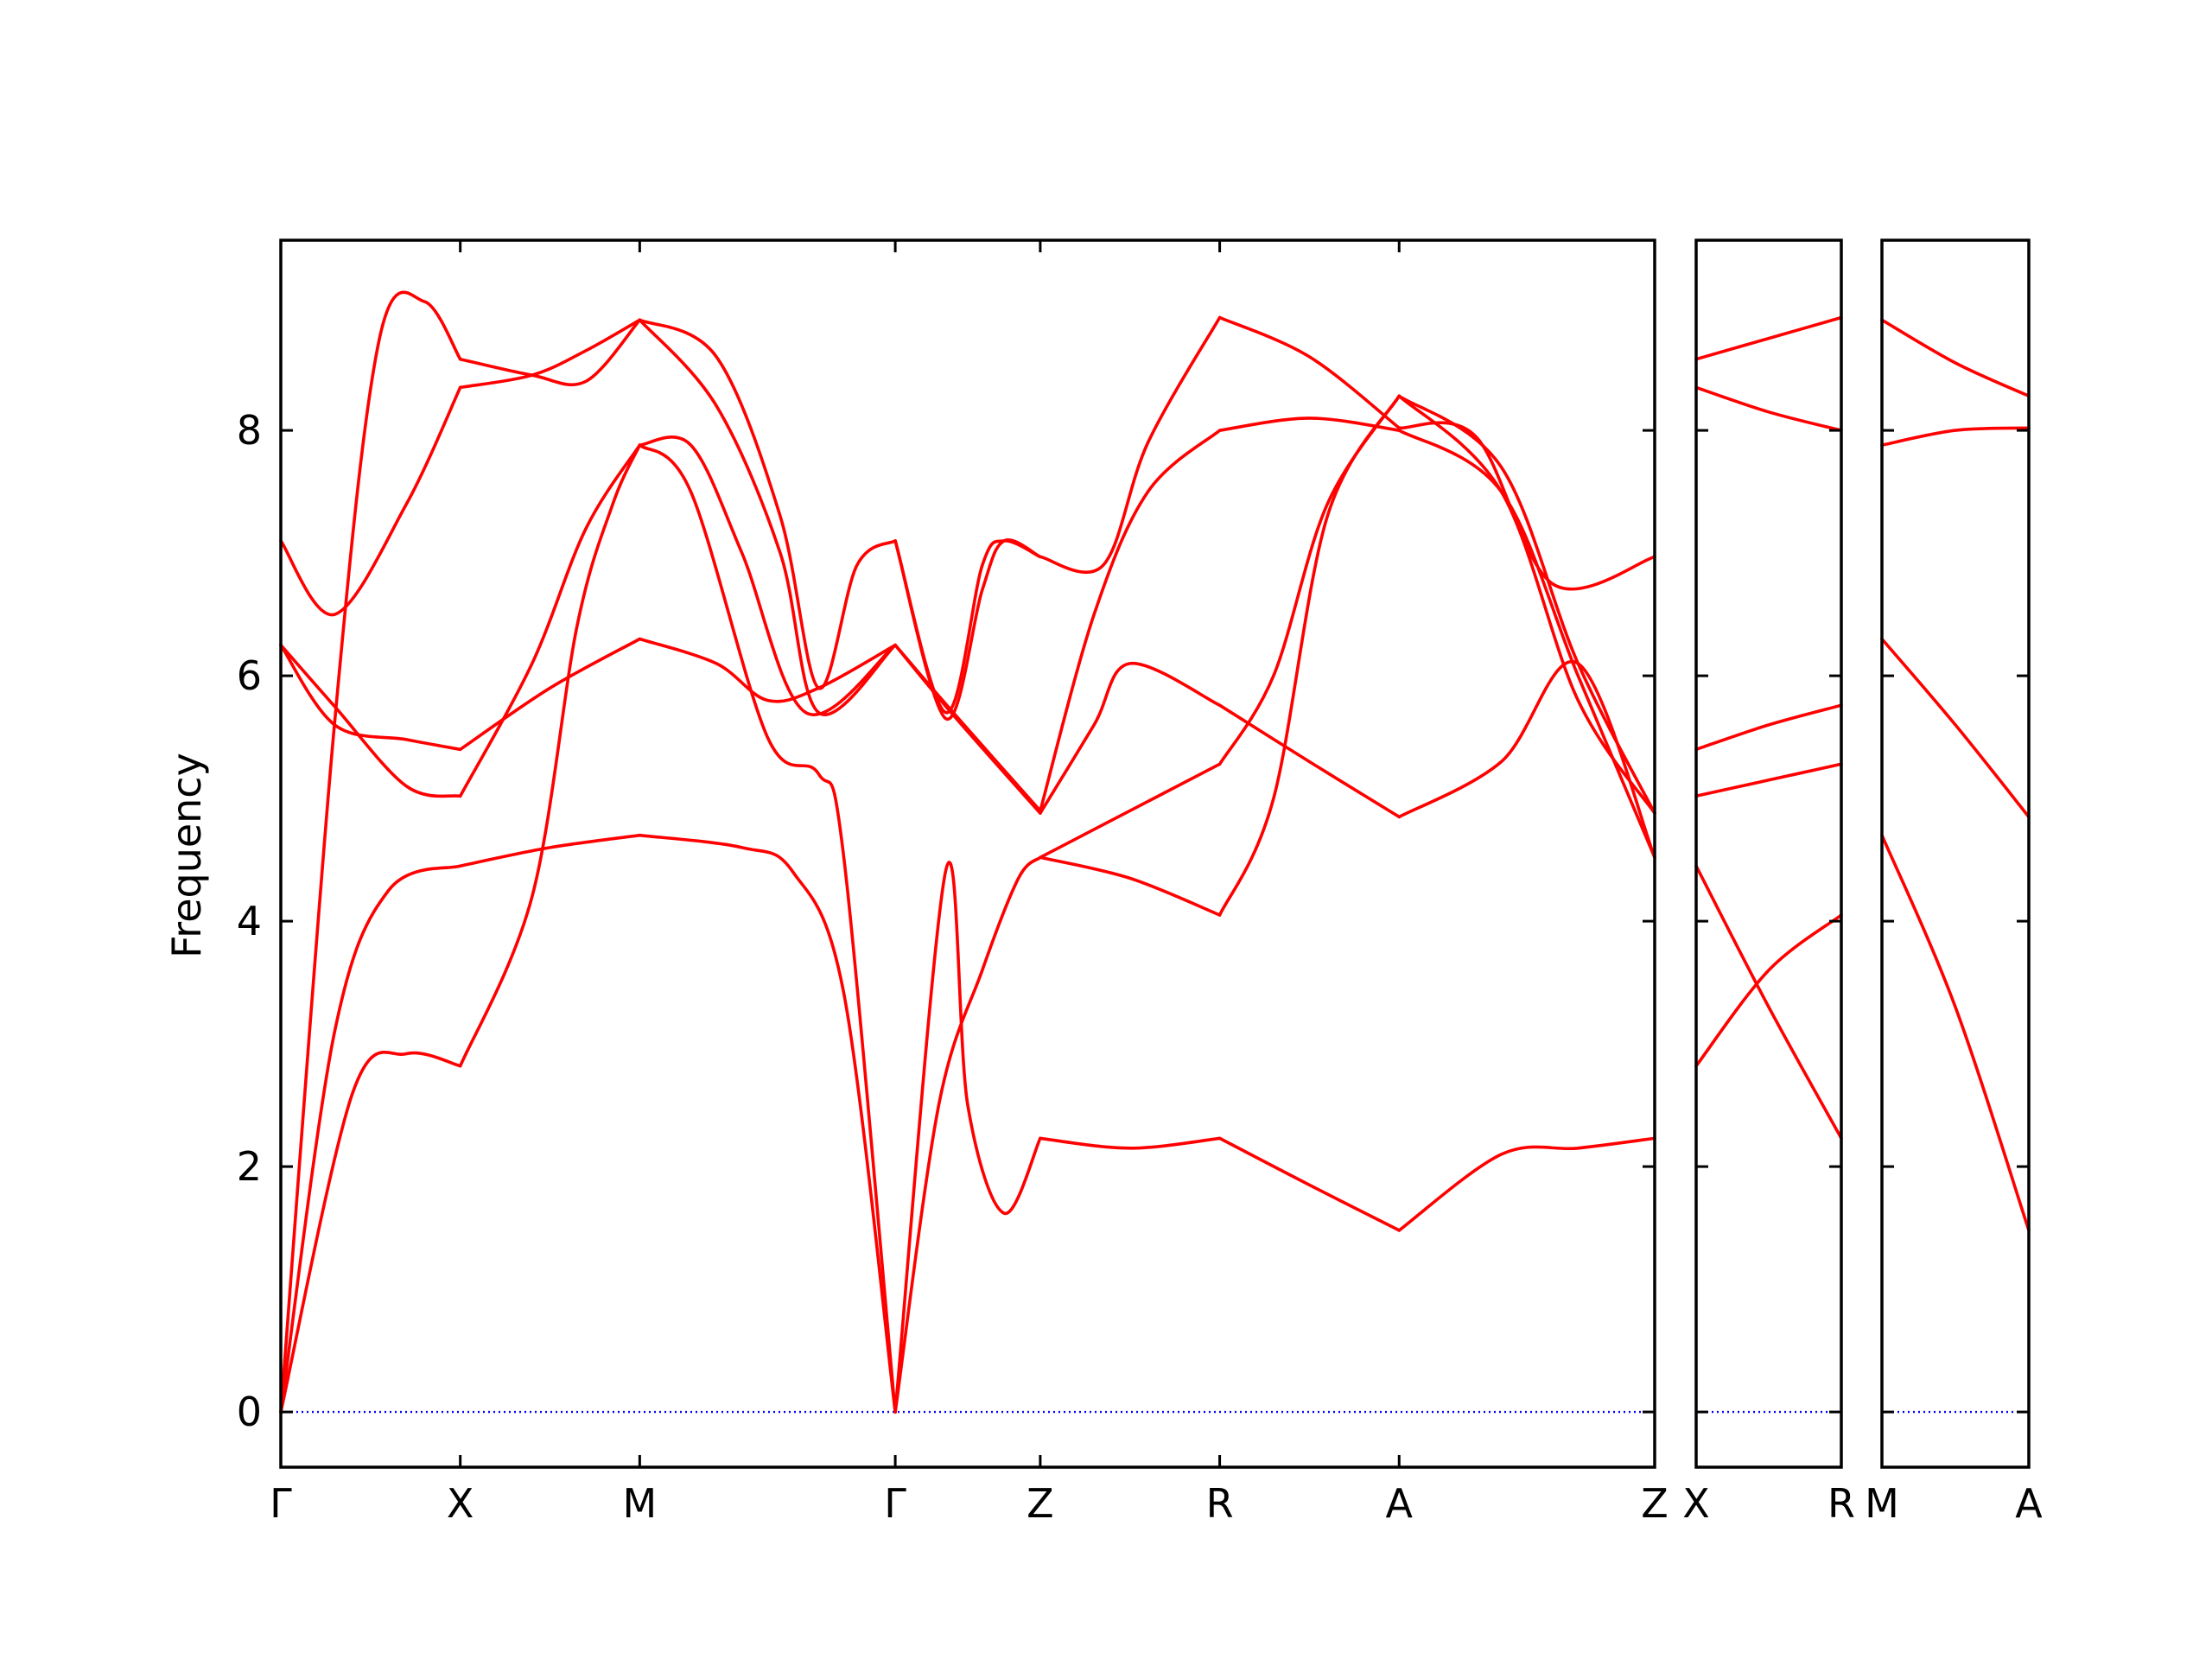 This screenshot has height=1659, width=2212. I want to click on band-Γ-Z-1, so click(967, 1134).